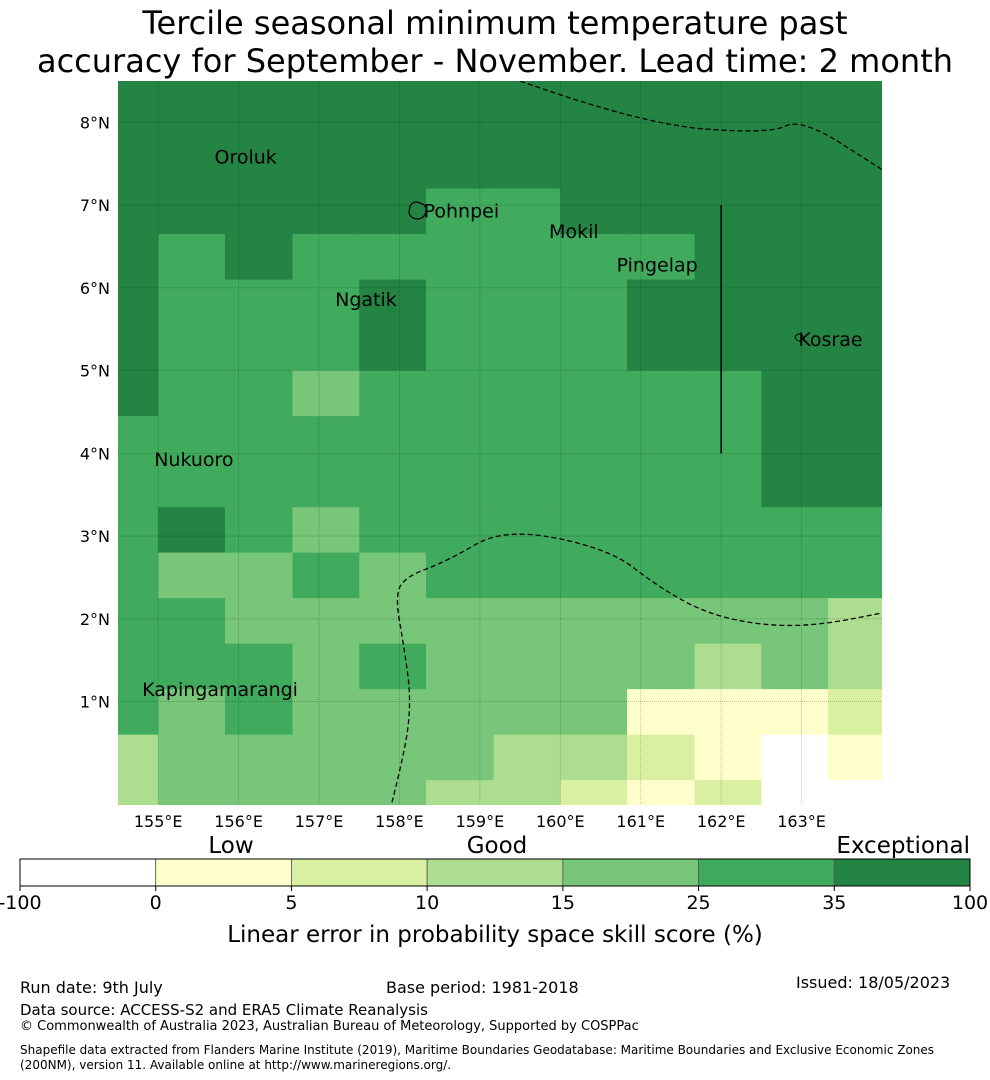 The height and width of the screenshot is (1080, 990). I want to click on issued-date: Issued: 18/05/2023, so click(873, 982).